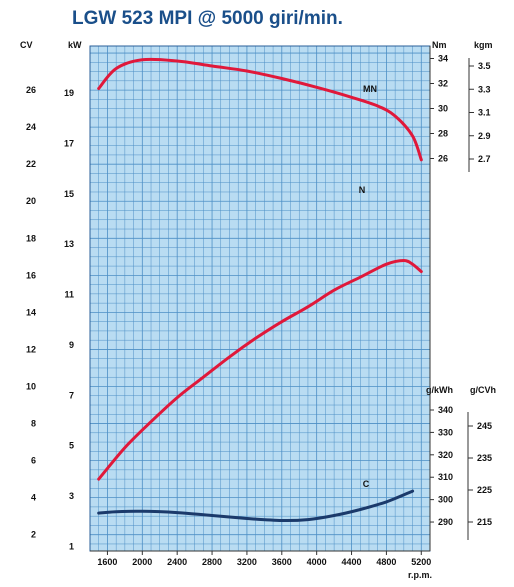 The width and height of the screenshot is (514, 587). I want to click on tick-label-cv: 16, so click(31, 275).